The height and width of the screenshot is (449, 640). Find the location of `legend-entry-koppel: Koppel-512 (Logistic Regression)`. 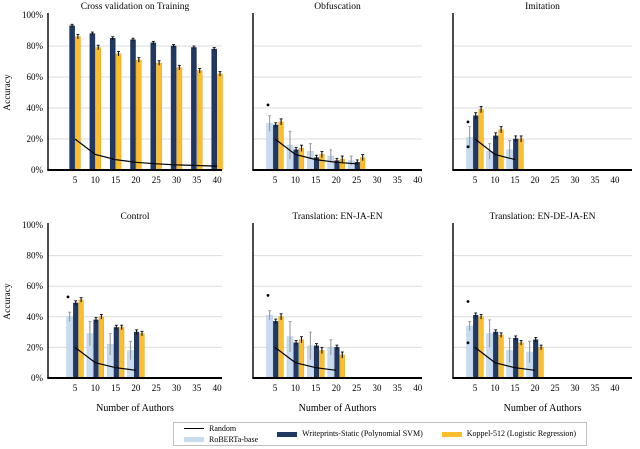

legend-entry-koppel: Koppel-512 (Logistic Regression) is located at coordinates (509, 434).